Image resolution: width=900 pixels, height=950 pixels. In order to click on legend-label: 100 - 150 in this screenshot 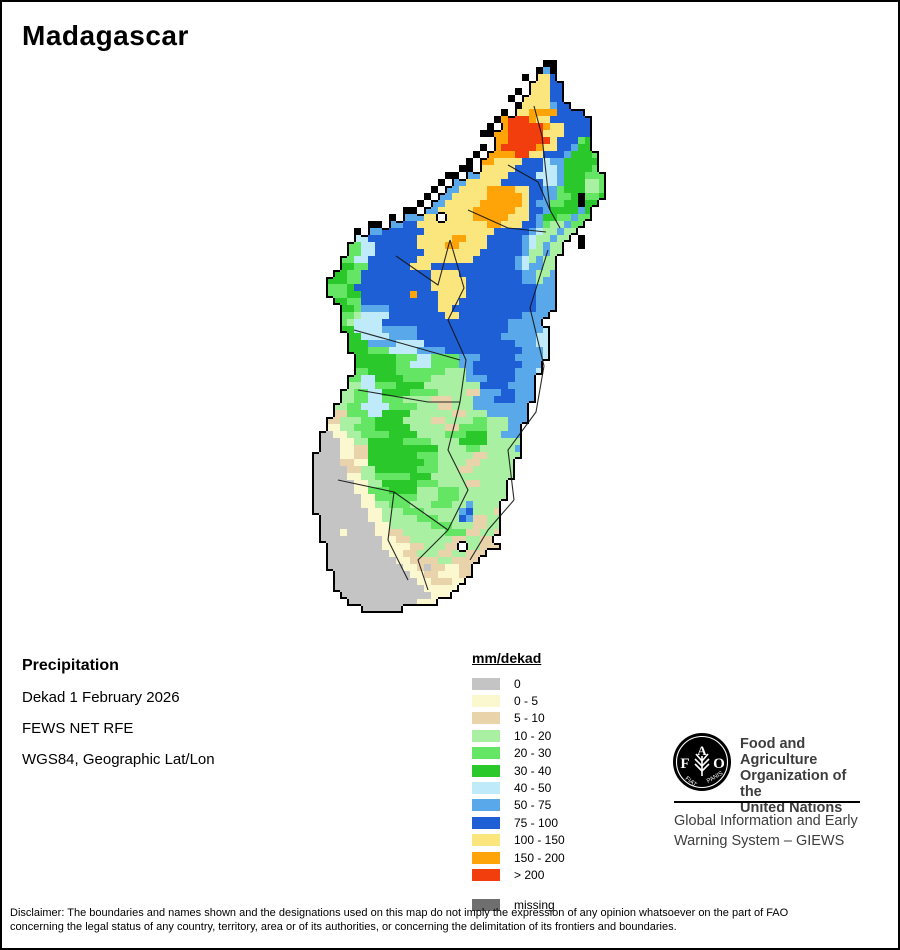, I will do `click(539, 840)`.